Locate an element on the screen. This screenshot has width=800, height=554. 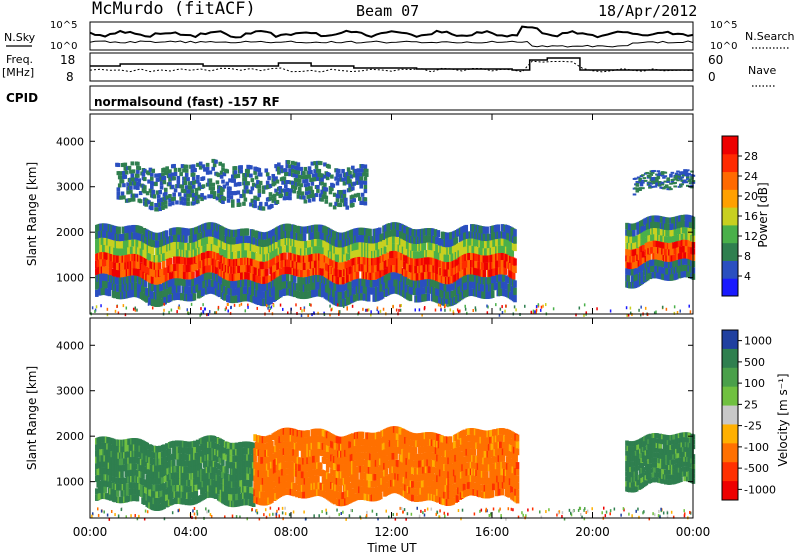
power-colorbar-swatch is located at coordinates (730, 234).